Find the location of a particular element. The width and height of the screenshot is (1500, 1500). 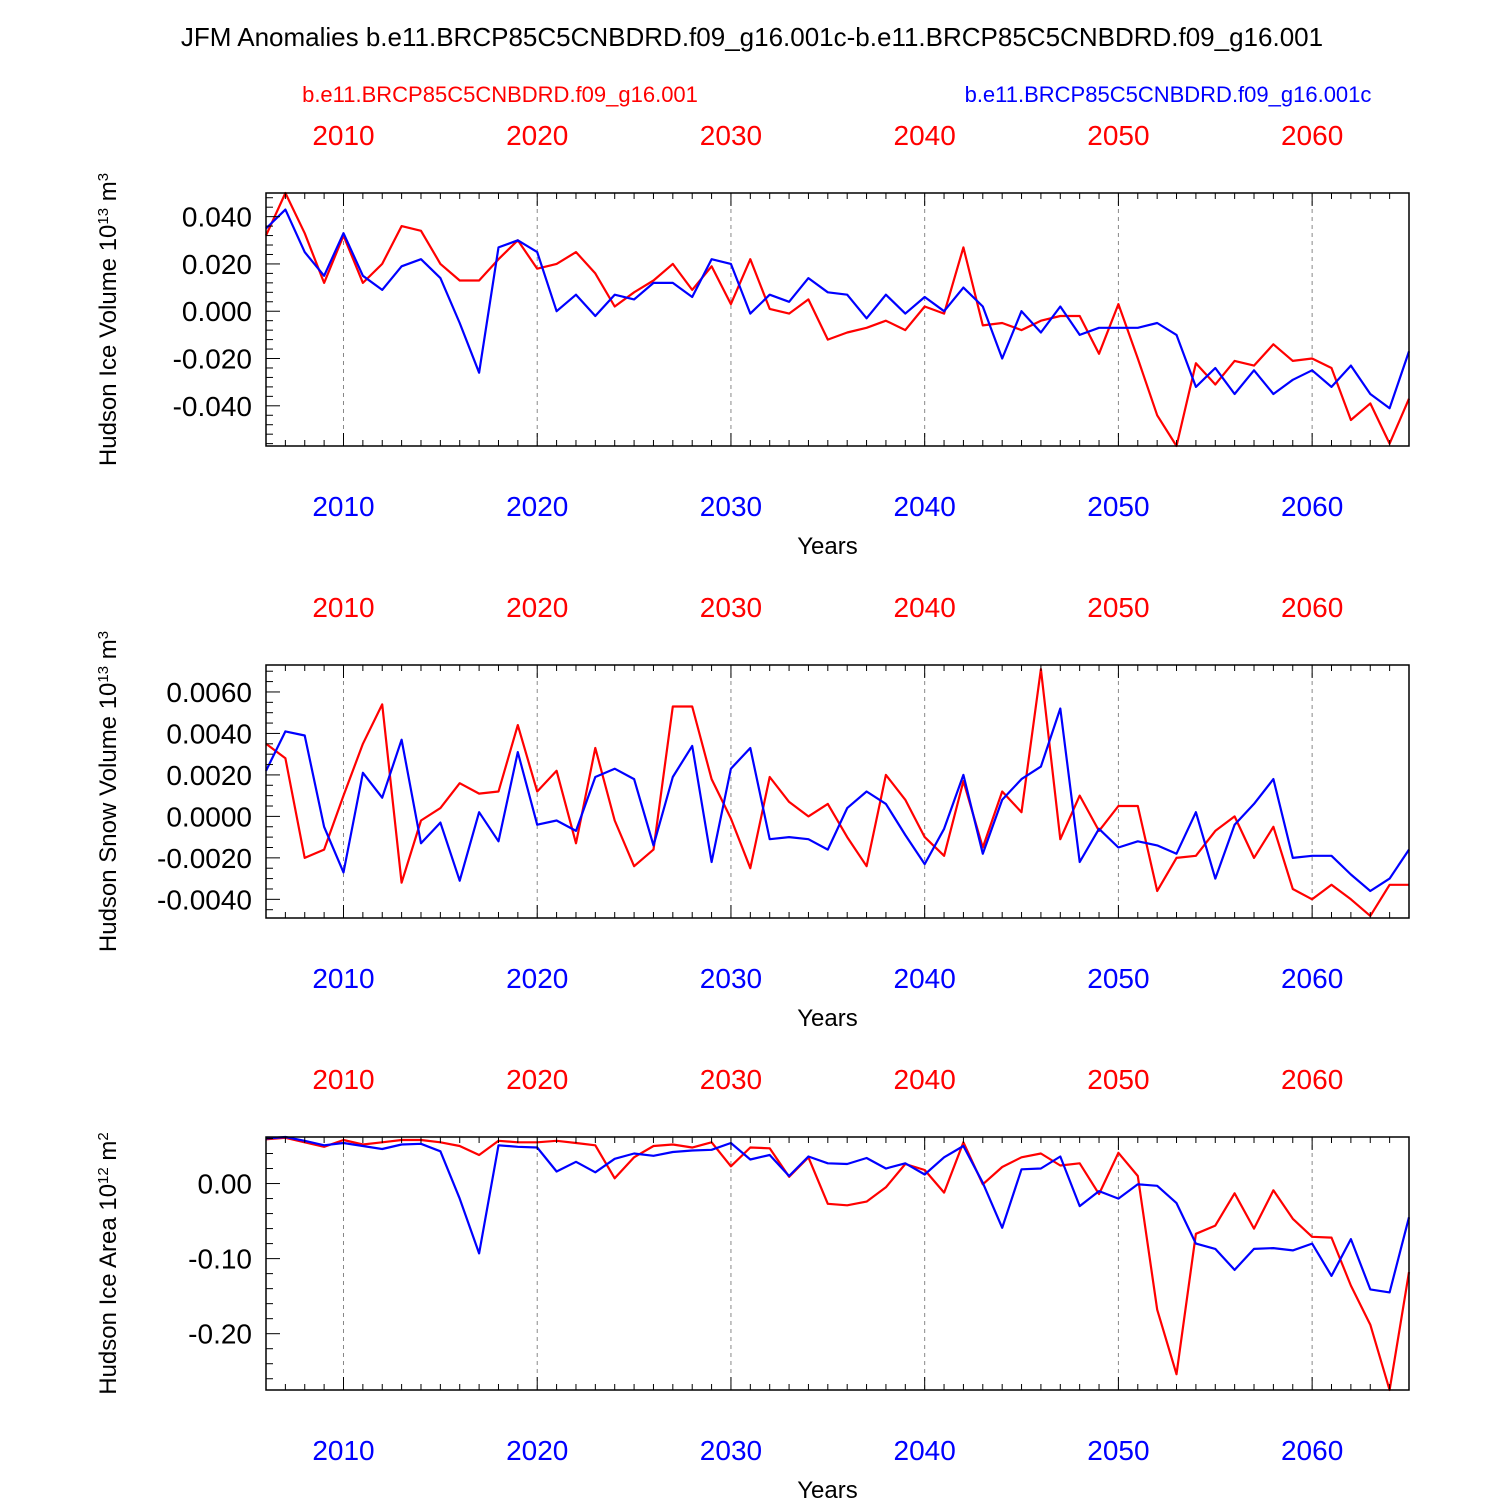

y-tick-label: 0.040 is located at coordinates (217, 217).